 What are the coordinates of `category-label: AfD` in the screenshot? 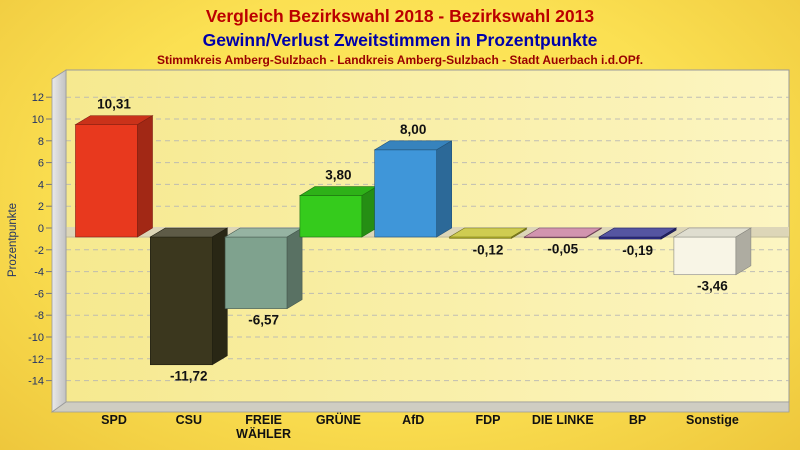 It's located at (413, 420).